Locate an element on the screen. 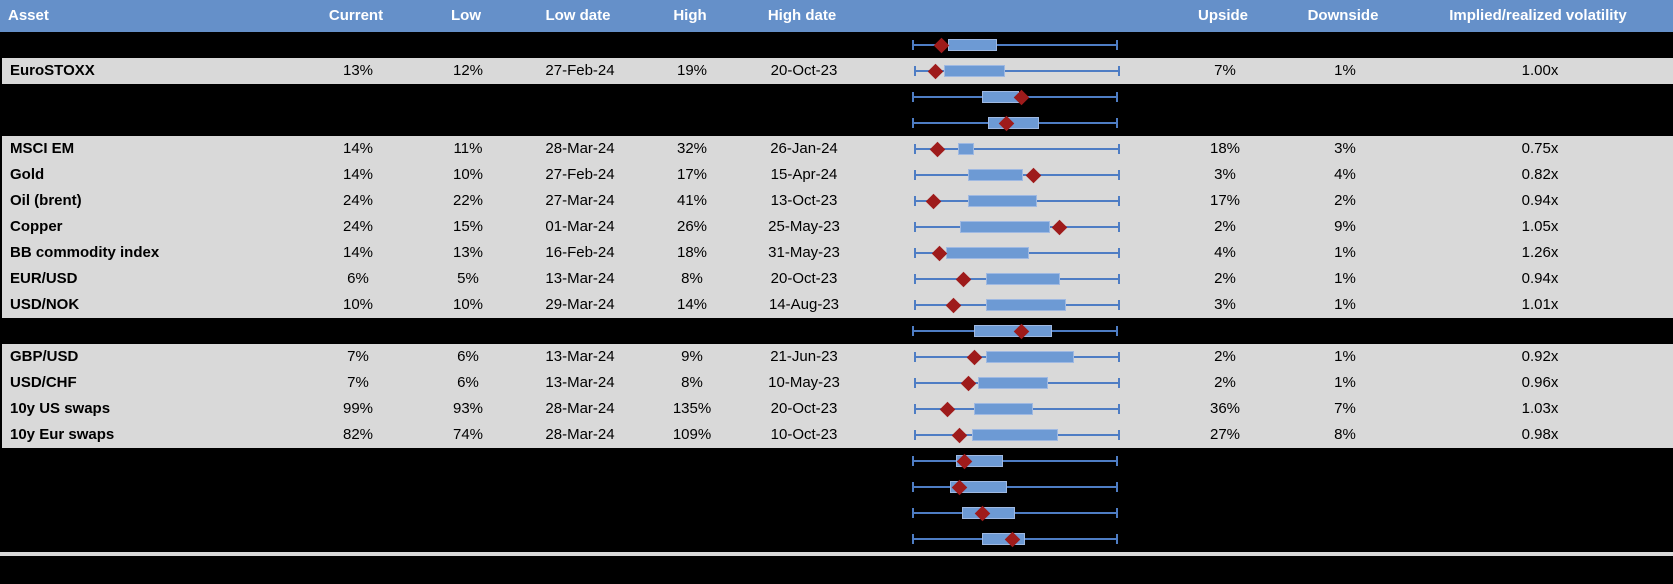 The image size is (1673, 584). cell-current: 24% is located at coordinates (358, 226).